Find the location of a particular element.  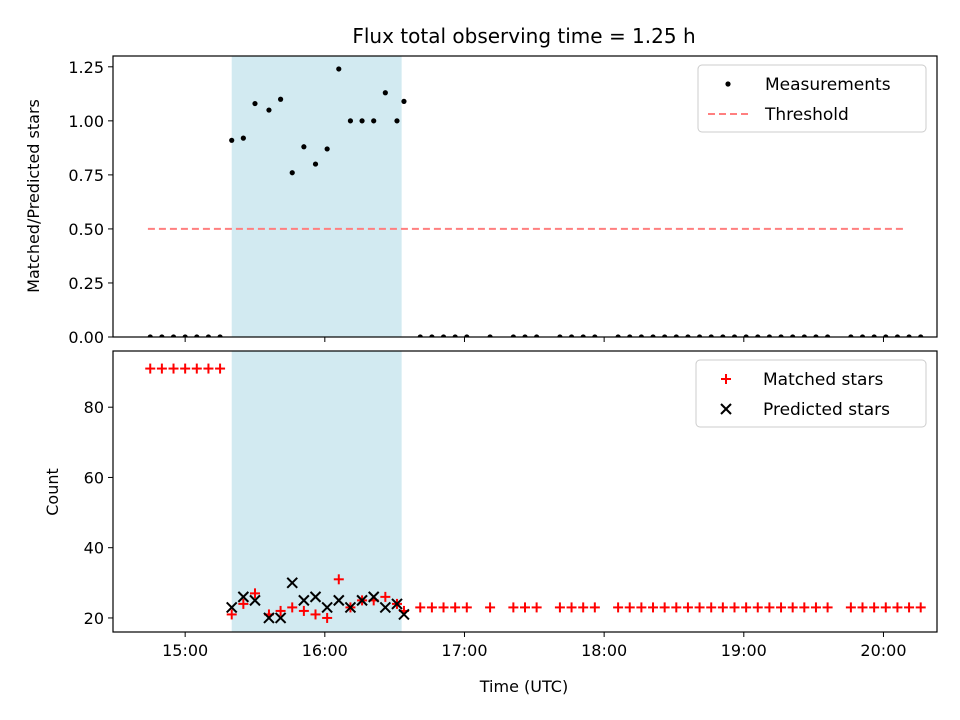

y-tick-label: 20 is located at coordinates (94, 618).